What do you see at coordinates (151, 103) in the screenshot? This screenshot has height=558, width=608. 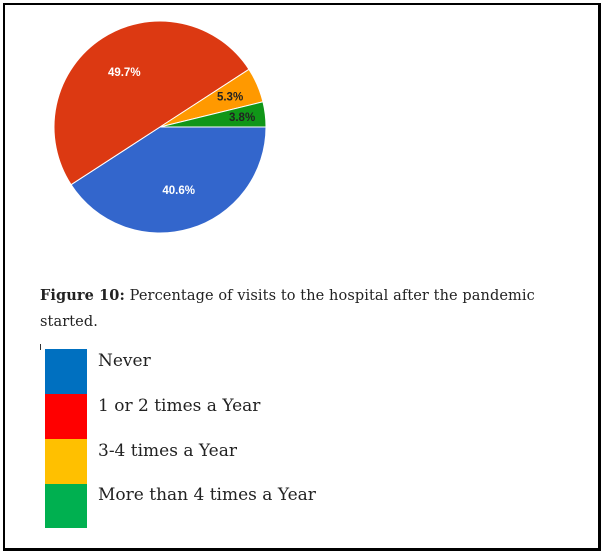 I see `pie-slice-1-2-times` at bounding box center [151, 103].